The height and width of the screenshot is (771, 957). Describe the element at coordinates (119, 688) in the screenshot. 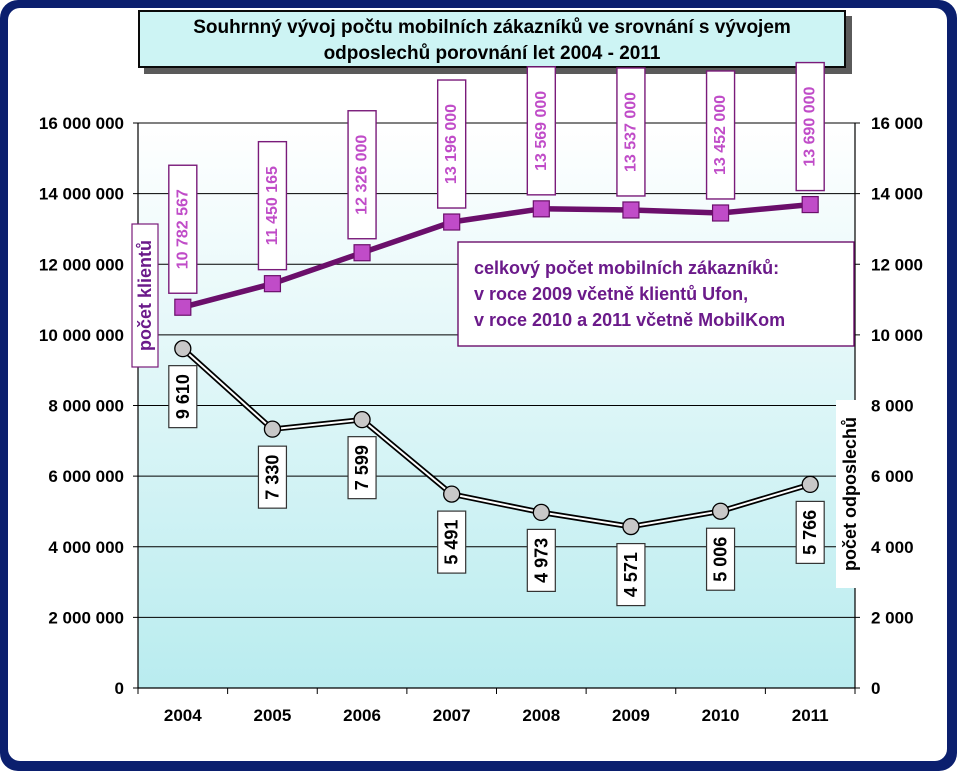

I see `y-left-tick-label: 0` at that location.